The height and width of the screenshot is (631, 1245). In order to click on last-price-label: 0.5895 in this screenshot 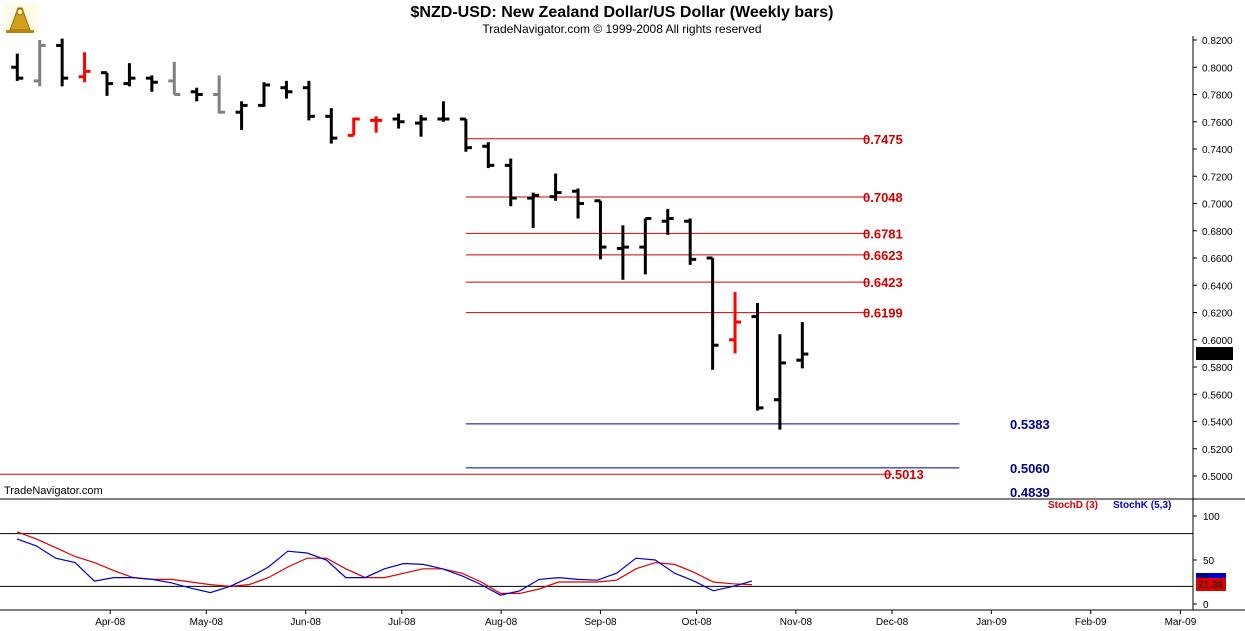, I will do `click(1213, 355)`.